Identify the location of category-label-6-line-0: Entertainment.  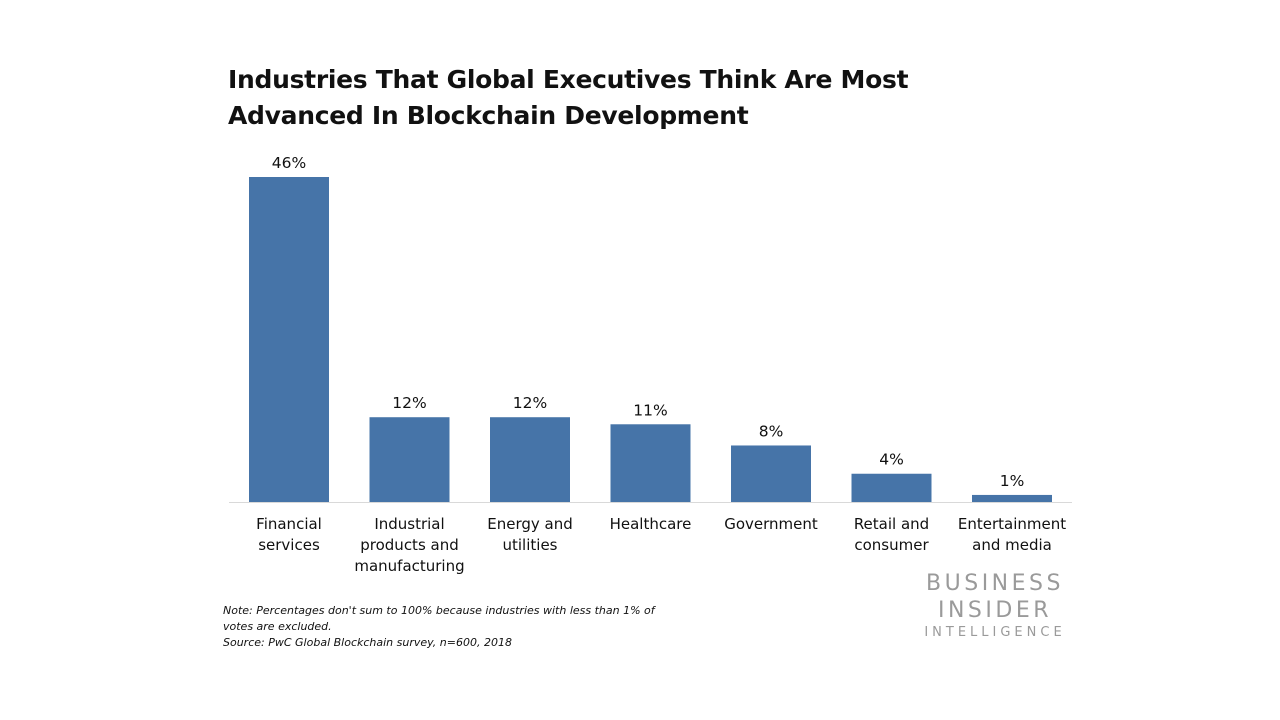
(1012, 524).